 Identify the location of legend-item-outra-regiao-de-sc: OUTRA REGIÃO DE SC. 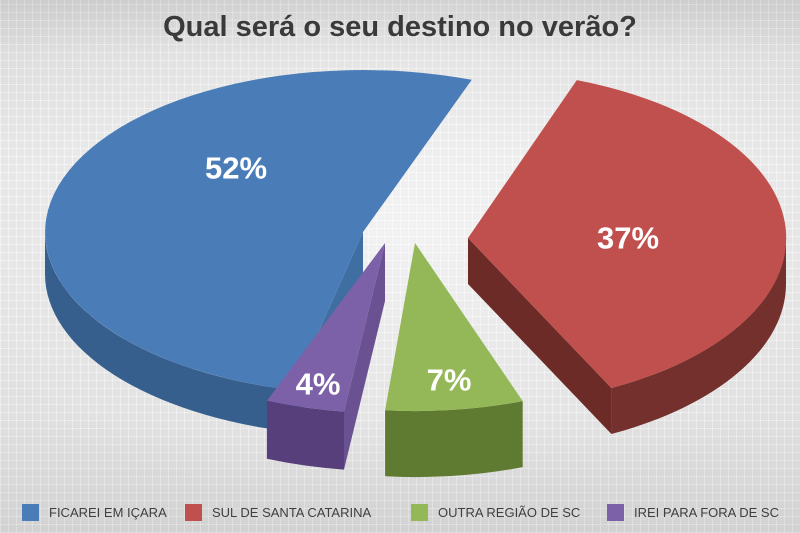
(495, 512).